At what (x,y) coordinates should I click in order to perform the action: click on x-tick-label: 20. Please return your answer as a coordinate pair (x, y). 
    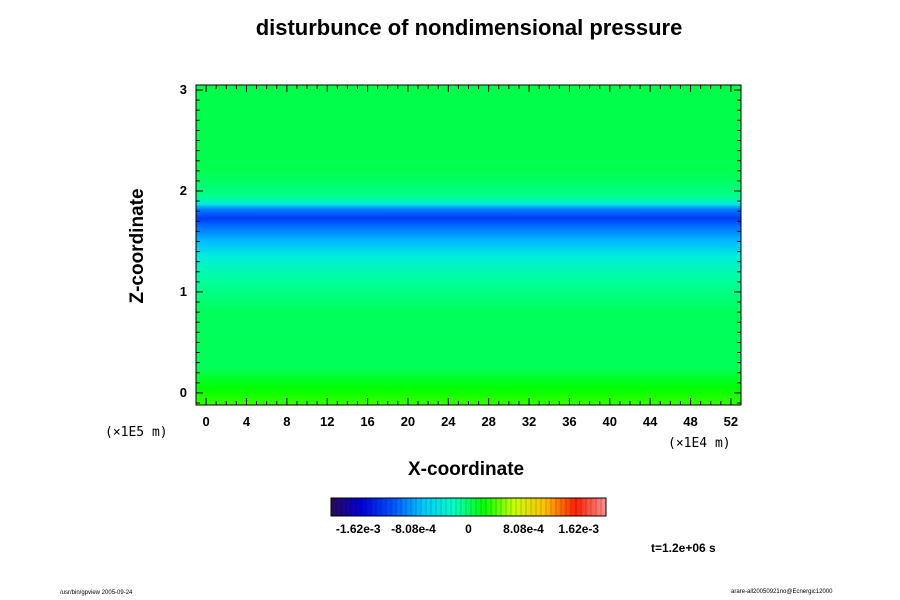
    Looking at the image, I should click on (408, 421).